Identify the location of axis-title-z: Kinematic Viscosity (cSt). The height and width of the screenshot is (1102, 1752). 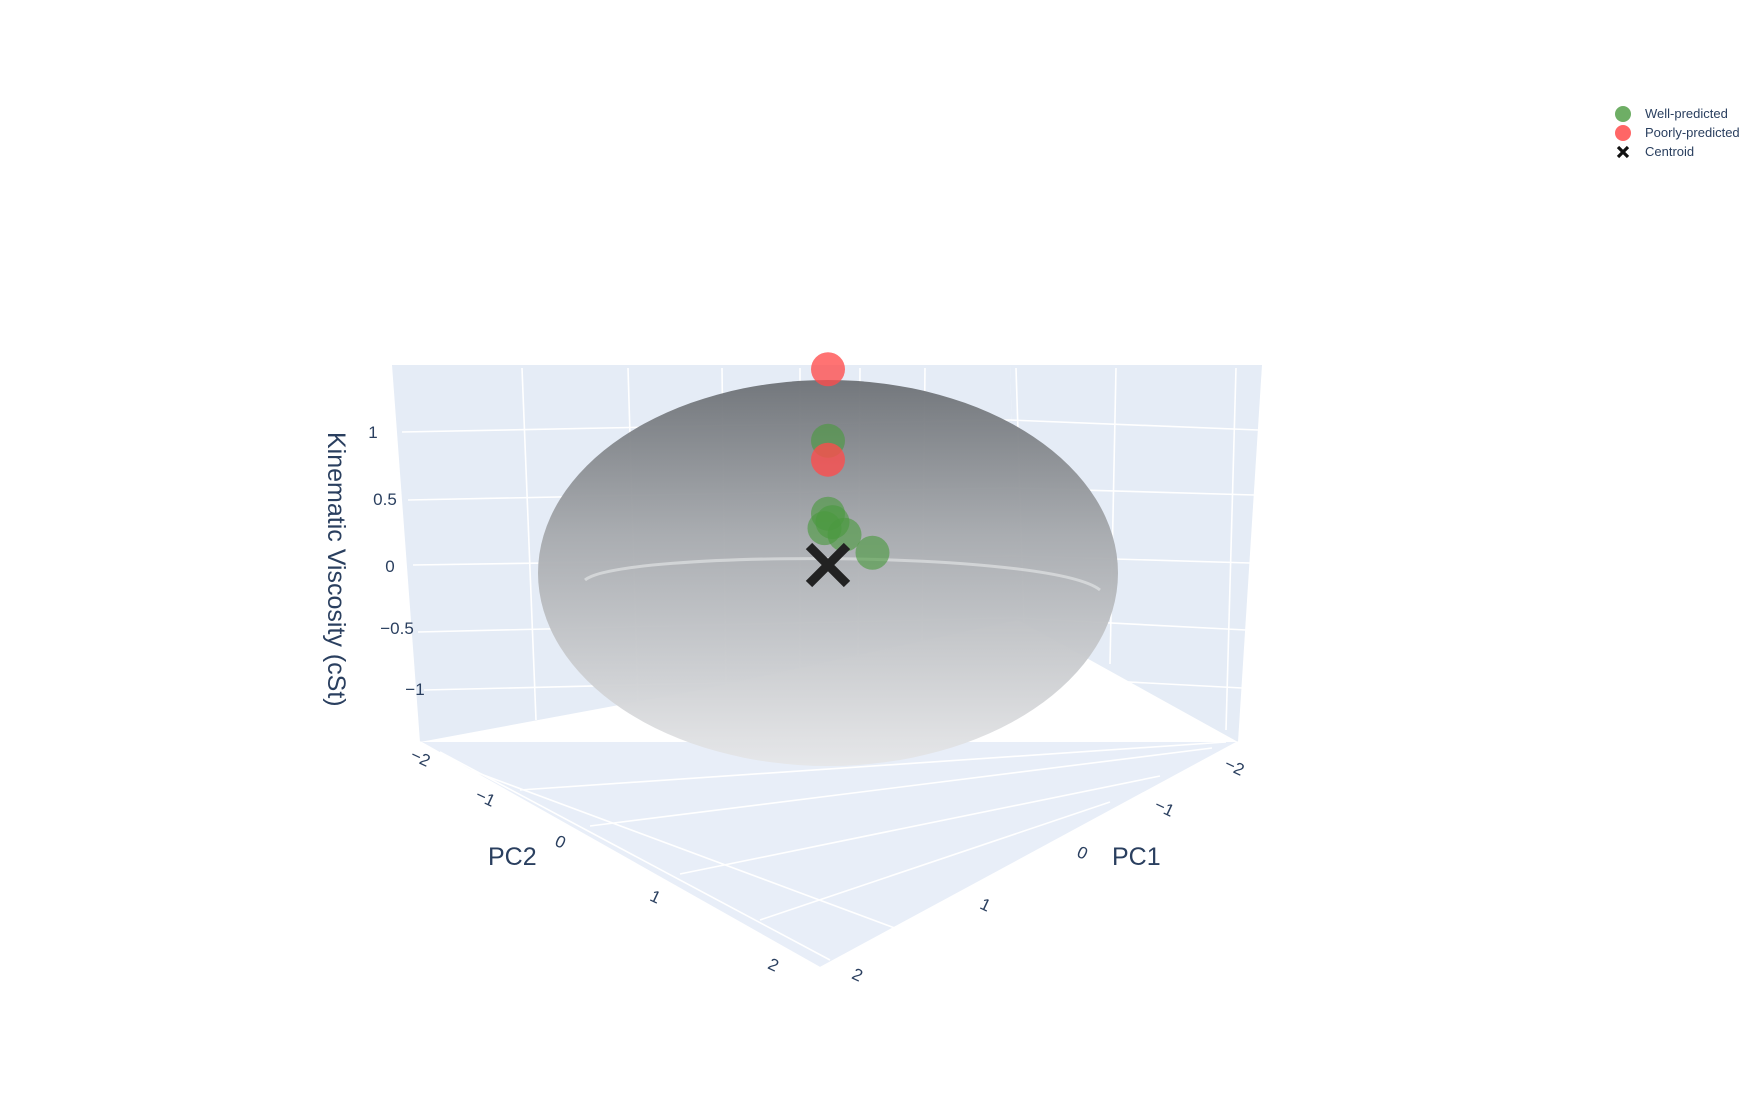
(336, 569).